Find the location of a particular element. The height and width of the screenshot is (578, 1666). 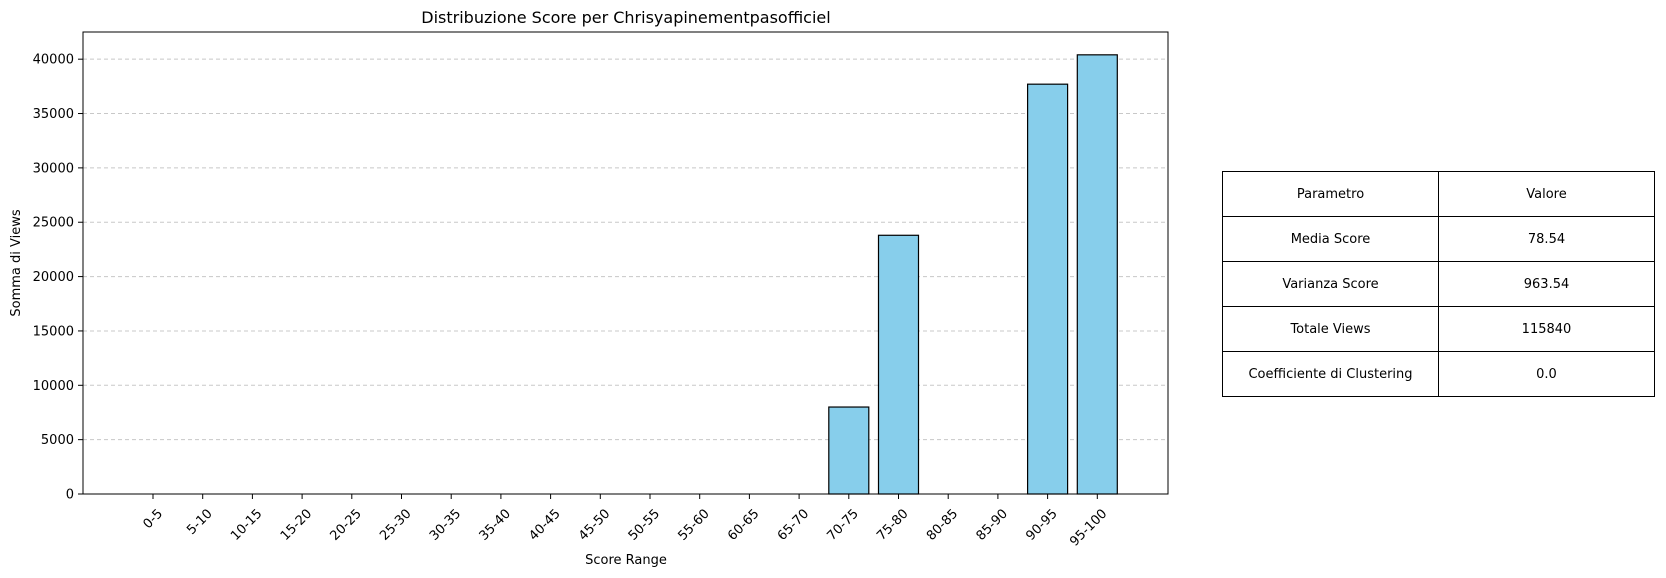

table-cell-value: 963.54 is located at coordinates (1546, 284).